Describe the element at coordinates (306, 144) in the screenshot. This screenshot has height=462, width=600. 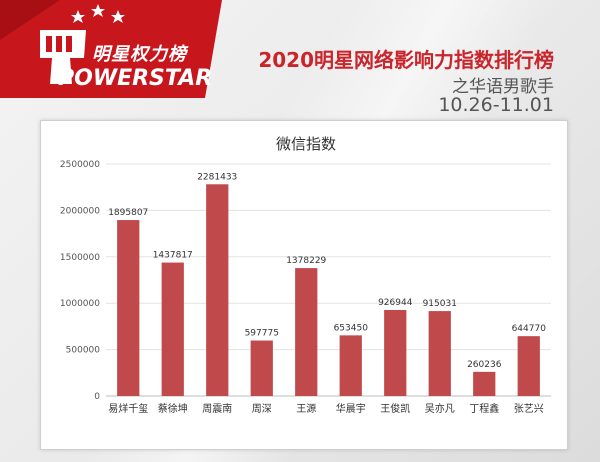
I see `chart-title: 微信指数` at that location.